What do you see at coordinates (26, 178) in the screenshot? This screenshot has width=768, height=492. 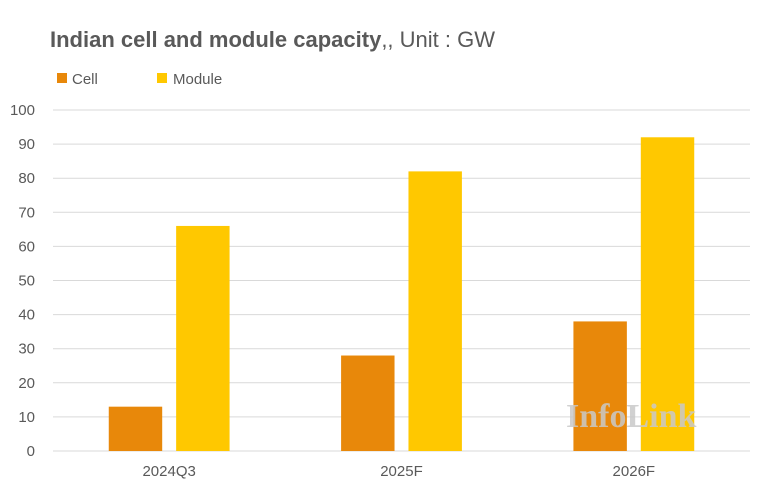 I see `y-tick-label: 80` at bounding box center [26, 178].